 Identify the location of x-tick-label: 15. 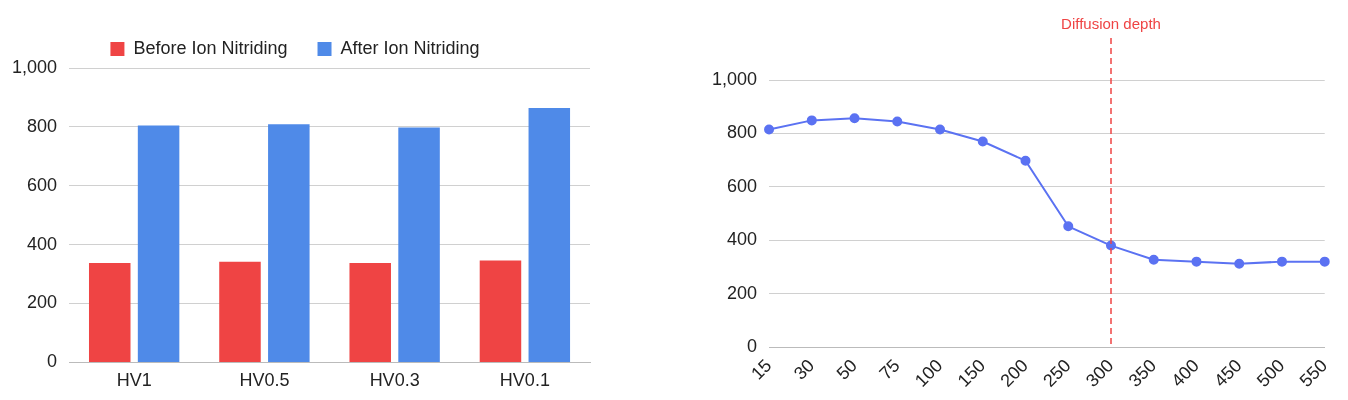
(761, 369).